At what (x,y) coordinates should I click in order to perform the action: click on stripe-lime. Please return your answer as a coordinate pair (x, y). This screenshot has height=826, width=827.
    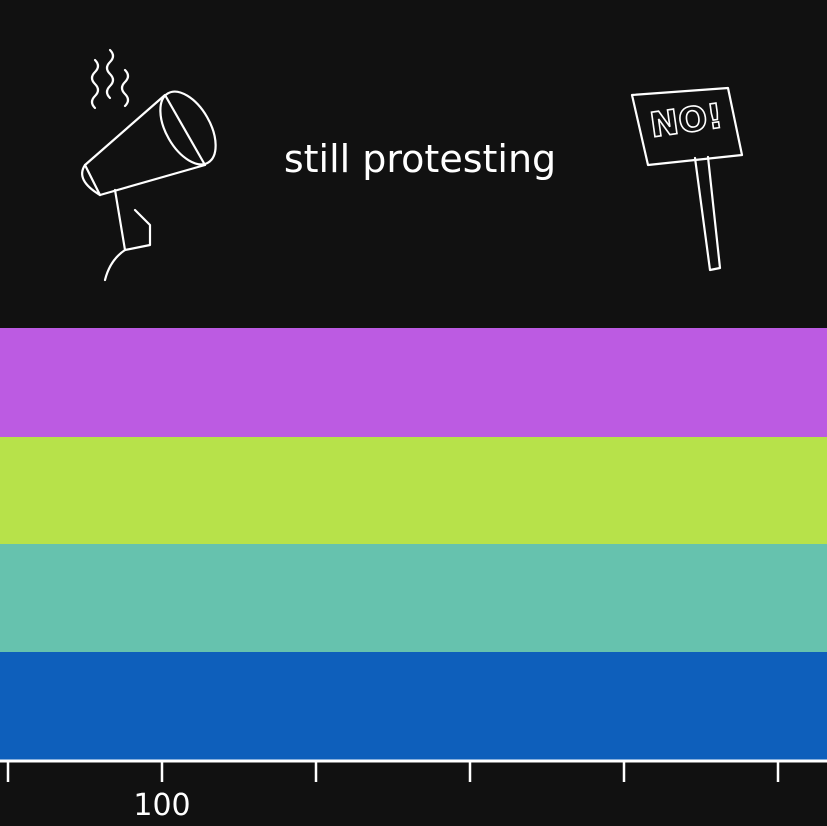
    Looking at the image, I should click on (413, 490).